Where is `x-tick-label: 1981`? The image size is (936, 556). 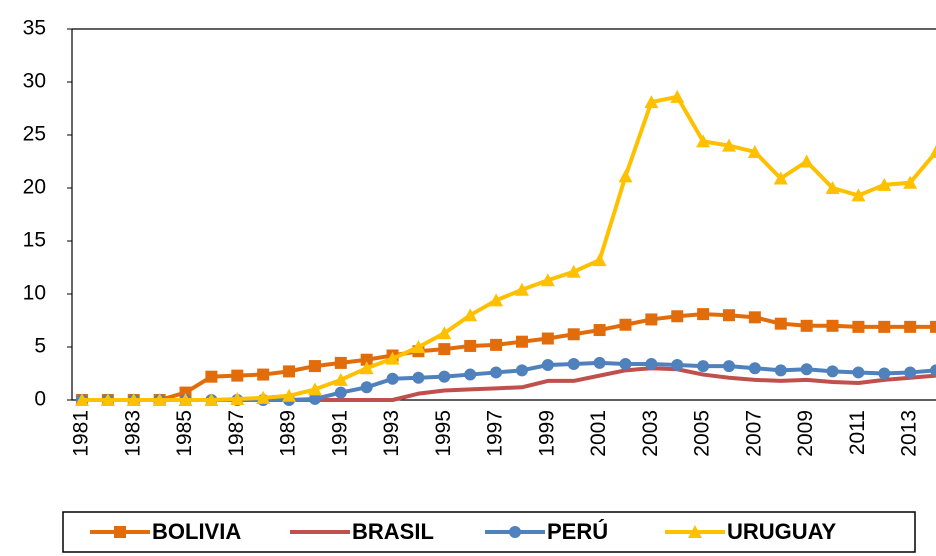
x-tick-label: 1981 is located at coordinates (81, 433).